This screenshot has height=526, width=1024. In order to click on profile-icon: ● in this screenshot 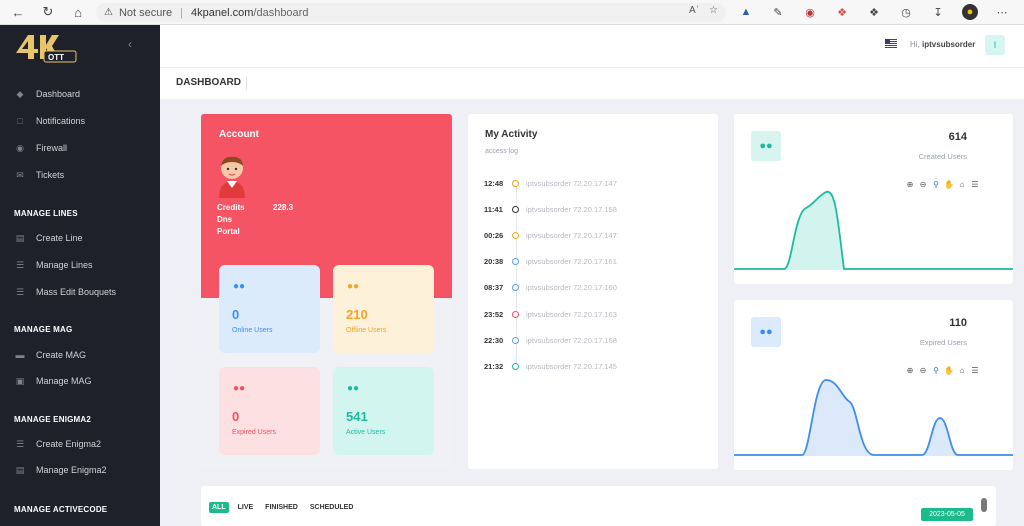, I will do `click(970, 12)`.